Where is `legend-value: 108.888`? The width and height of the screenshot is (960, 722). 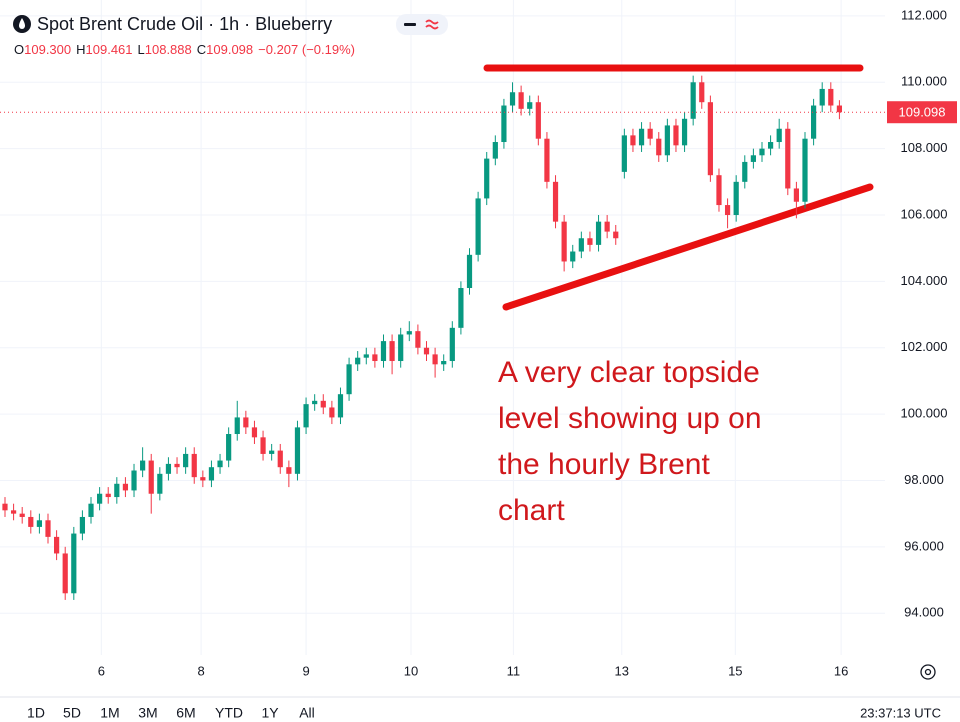 legend-value: 108.888 is located at coordinates (168, 49).